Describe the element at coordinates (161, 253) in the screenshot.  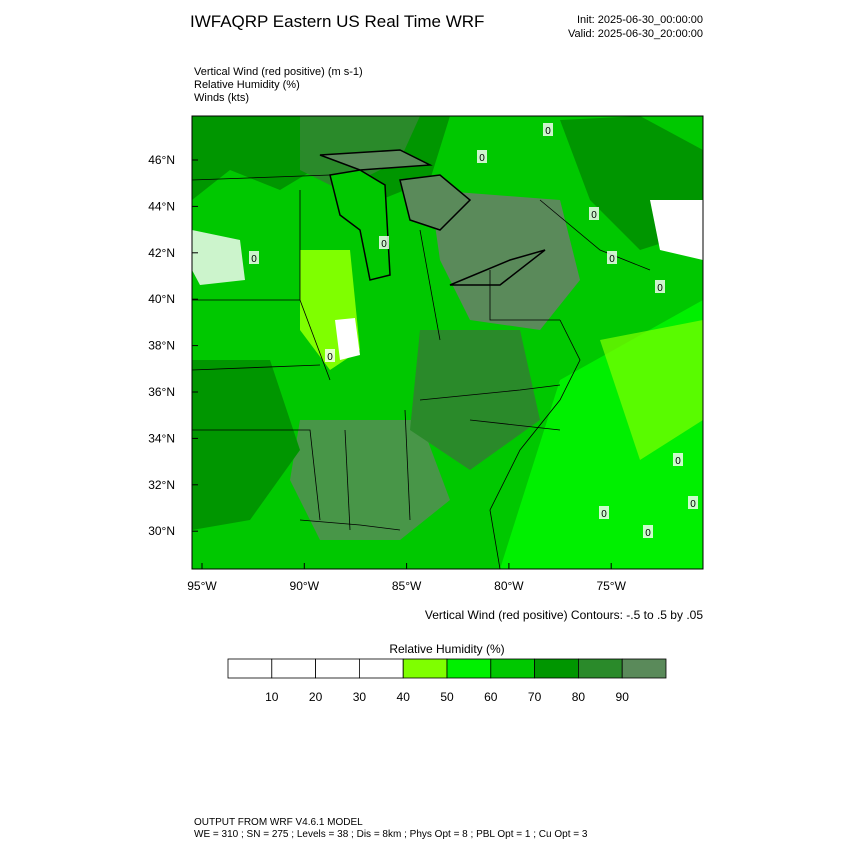
I see `lat-label: 42°N` at that location.